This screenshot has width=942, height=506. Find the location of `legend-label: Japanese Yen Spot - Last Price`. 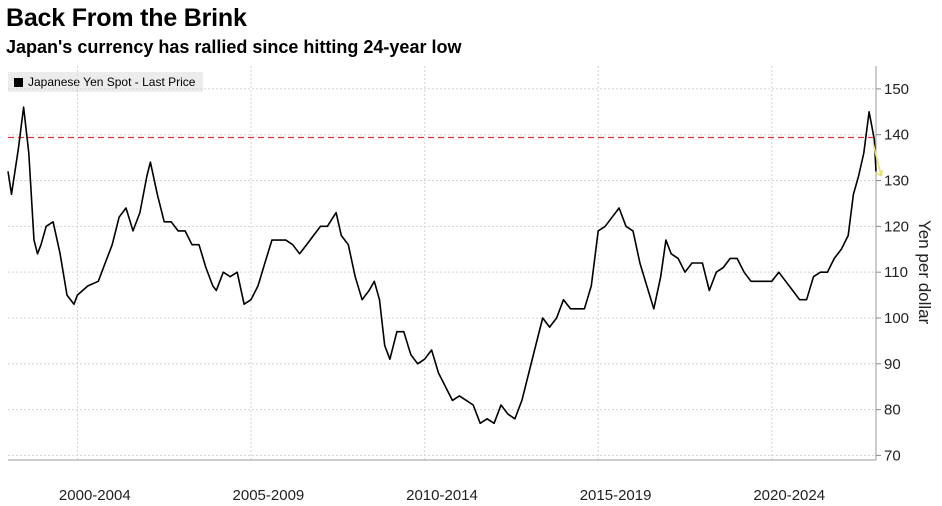

legend-label: Japanese Yen Spot - Last Price is located at coordinates (112, 82).